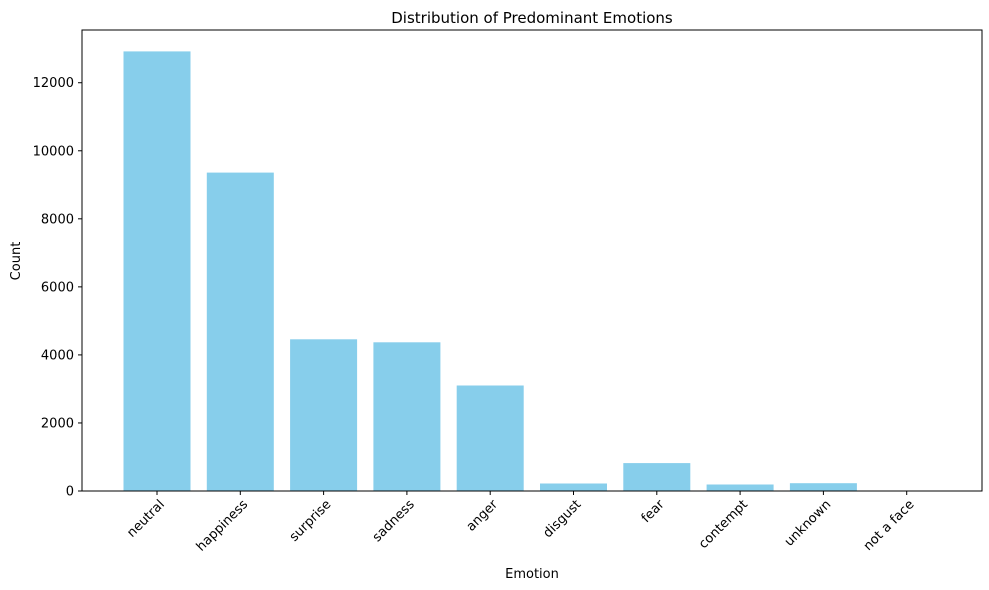  What do you see at coordinates (145, 518) in the screenshot?
I see `x-tick-label: neutral` at bounding box center [145, 518].